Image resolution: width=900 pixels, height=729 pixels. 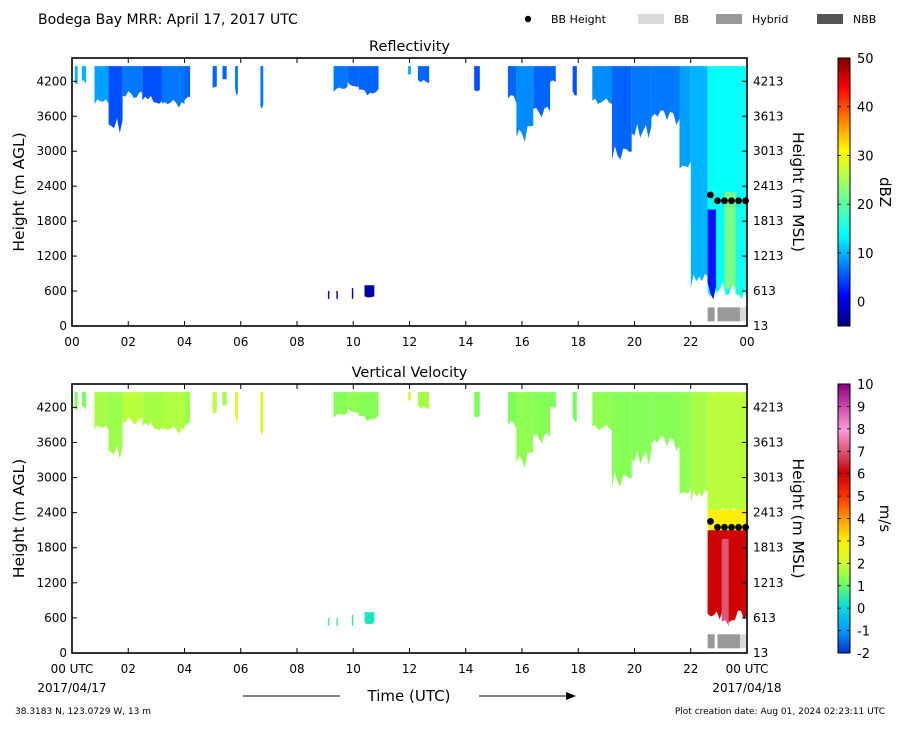 What do you see at coordinates (846, 19) in the screenshot?
I see `legend-item-nbb: NBB` at bounding box center [846, 19].